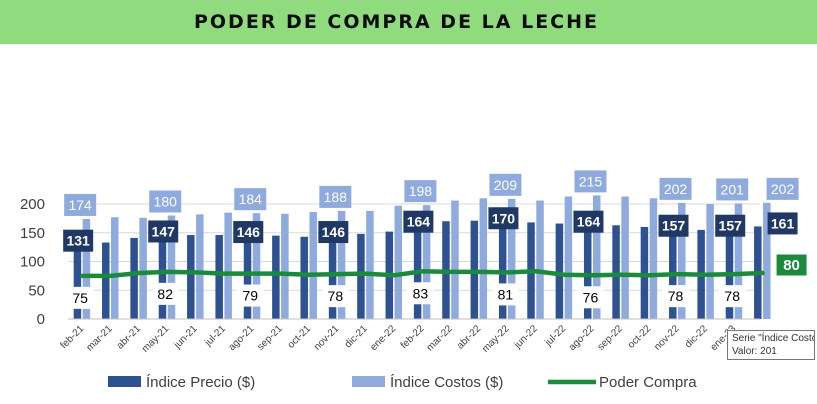 The height and width of the screenshot is (404, 817). Describe the element at coordinates (771, 345) in the screenshot. I see `series-tooltip: Serie "Índice Costos" Valor: 201` at that location.